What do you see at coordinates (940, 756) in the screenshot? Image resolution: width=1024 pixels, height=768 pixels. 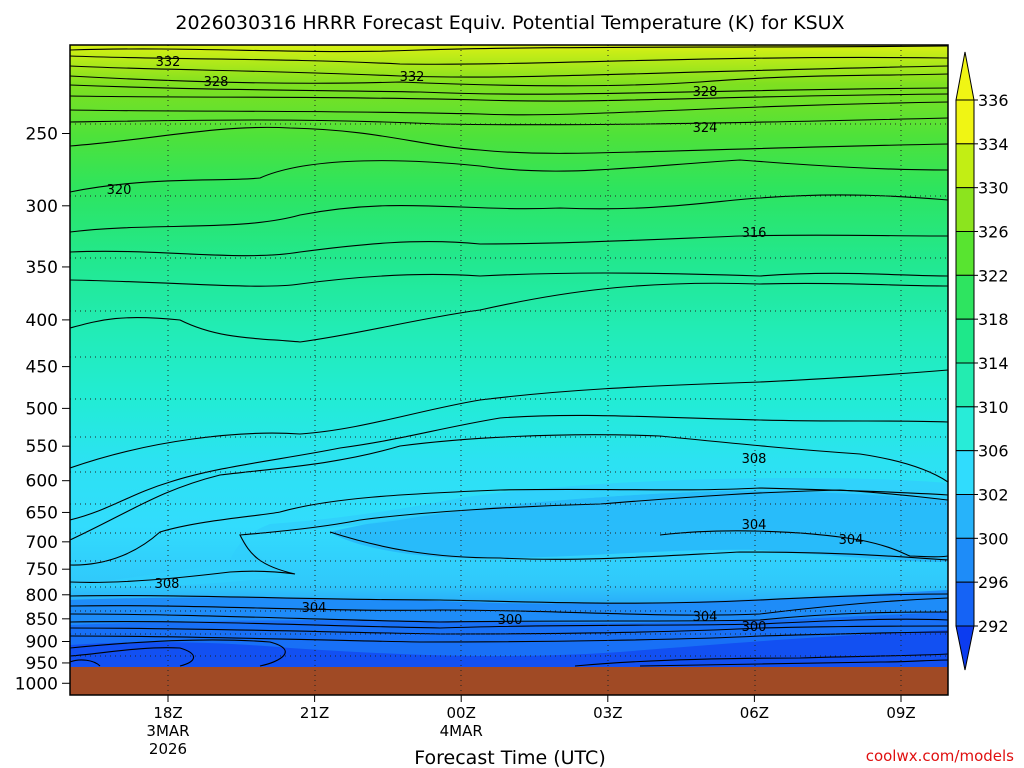 I see `credit-text: coolwx.com/models` at bounding box center [940, 756].